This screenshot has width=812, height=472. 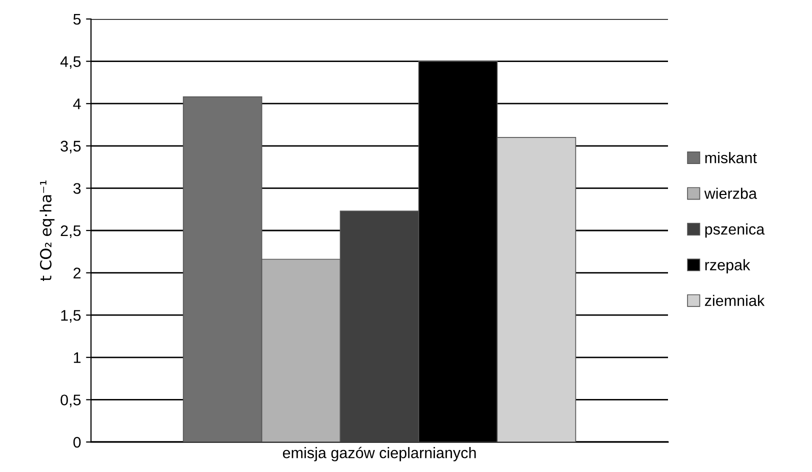 I want to click on legend-label: miskant, so click(x=731, y=158).